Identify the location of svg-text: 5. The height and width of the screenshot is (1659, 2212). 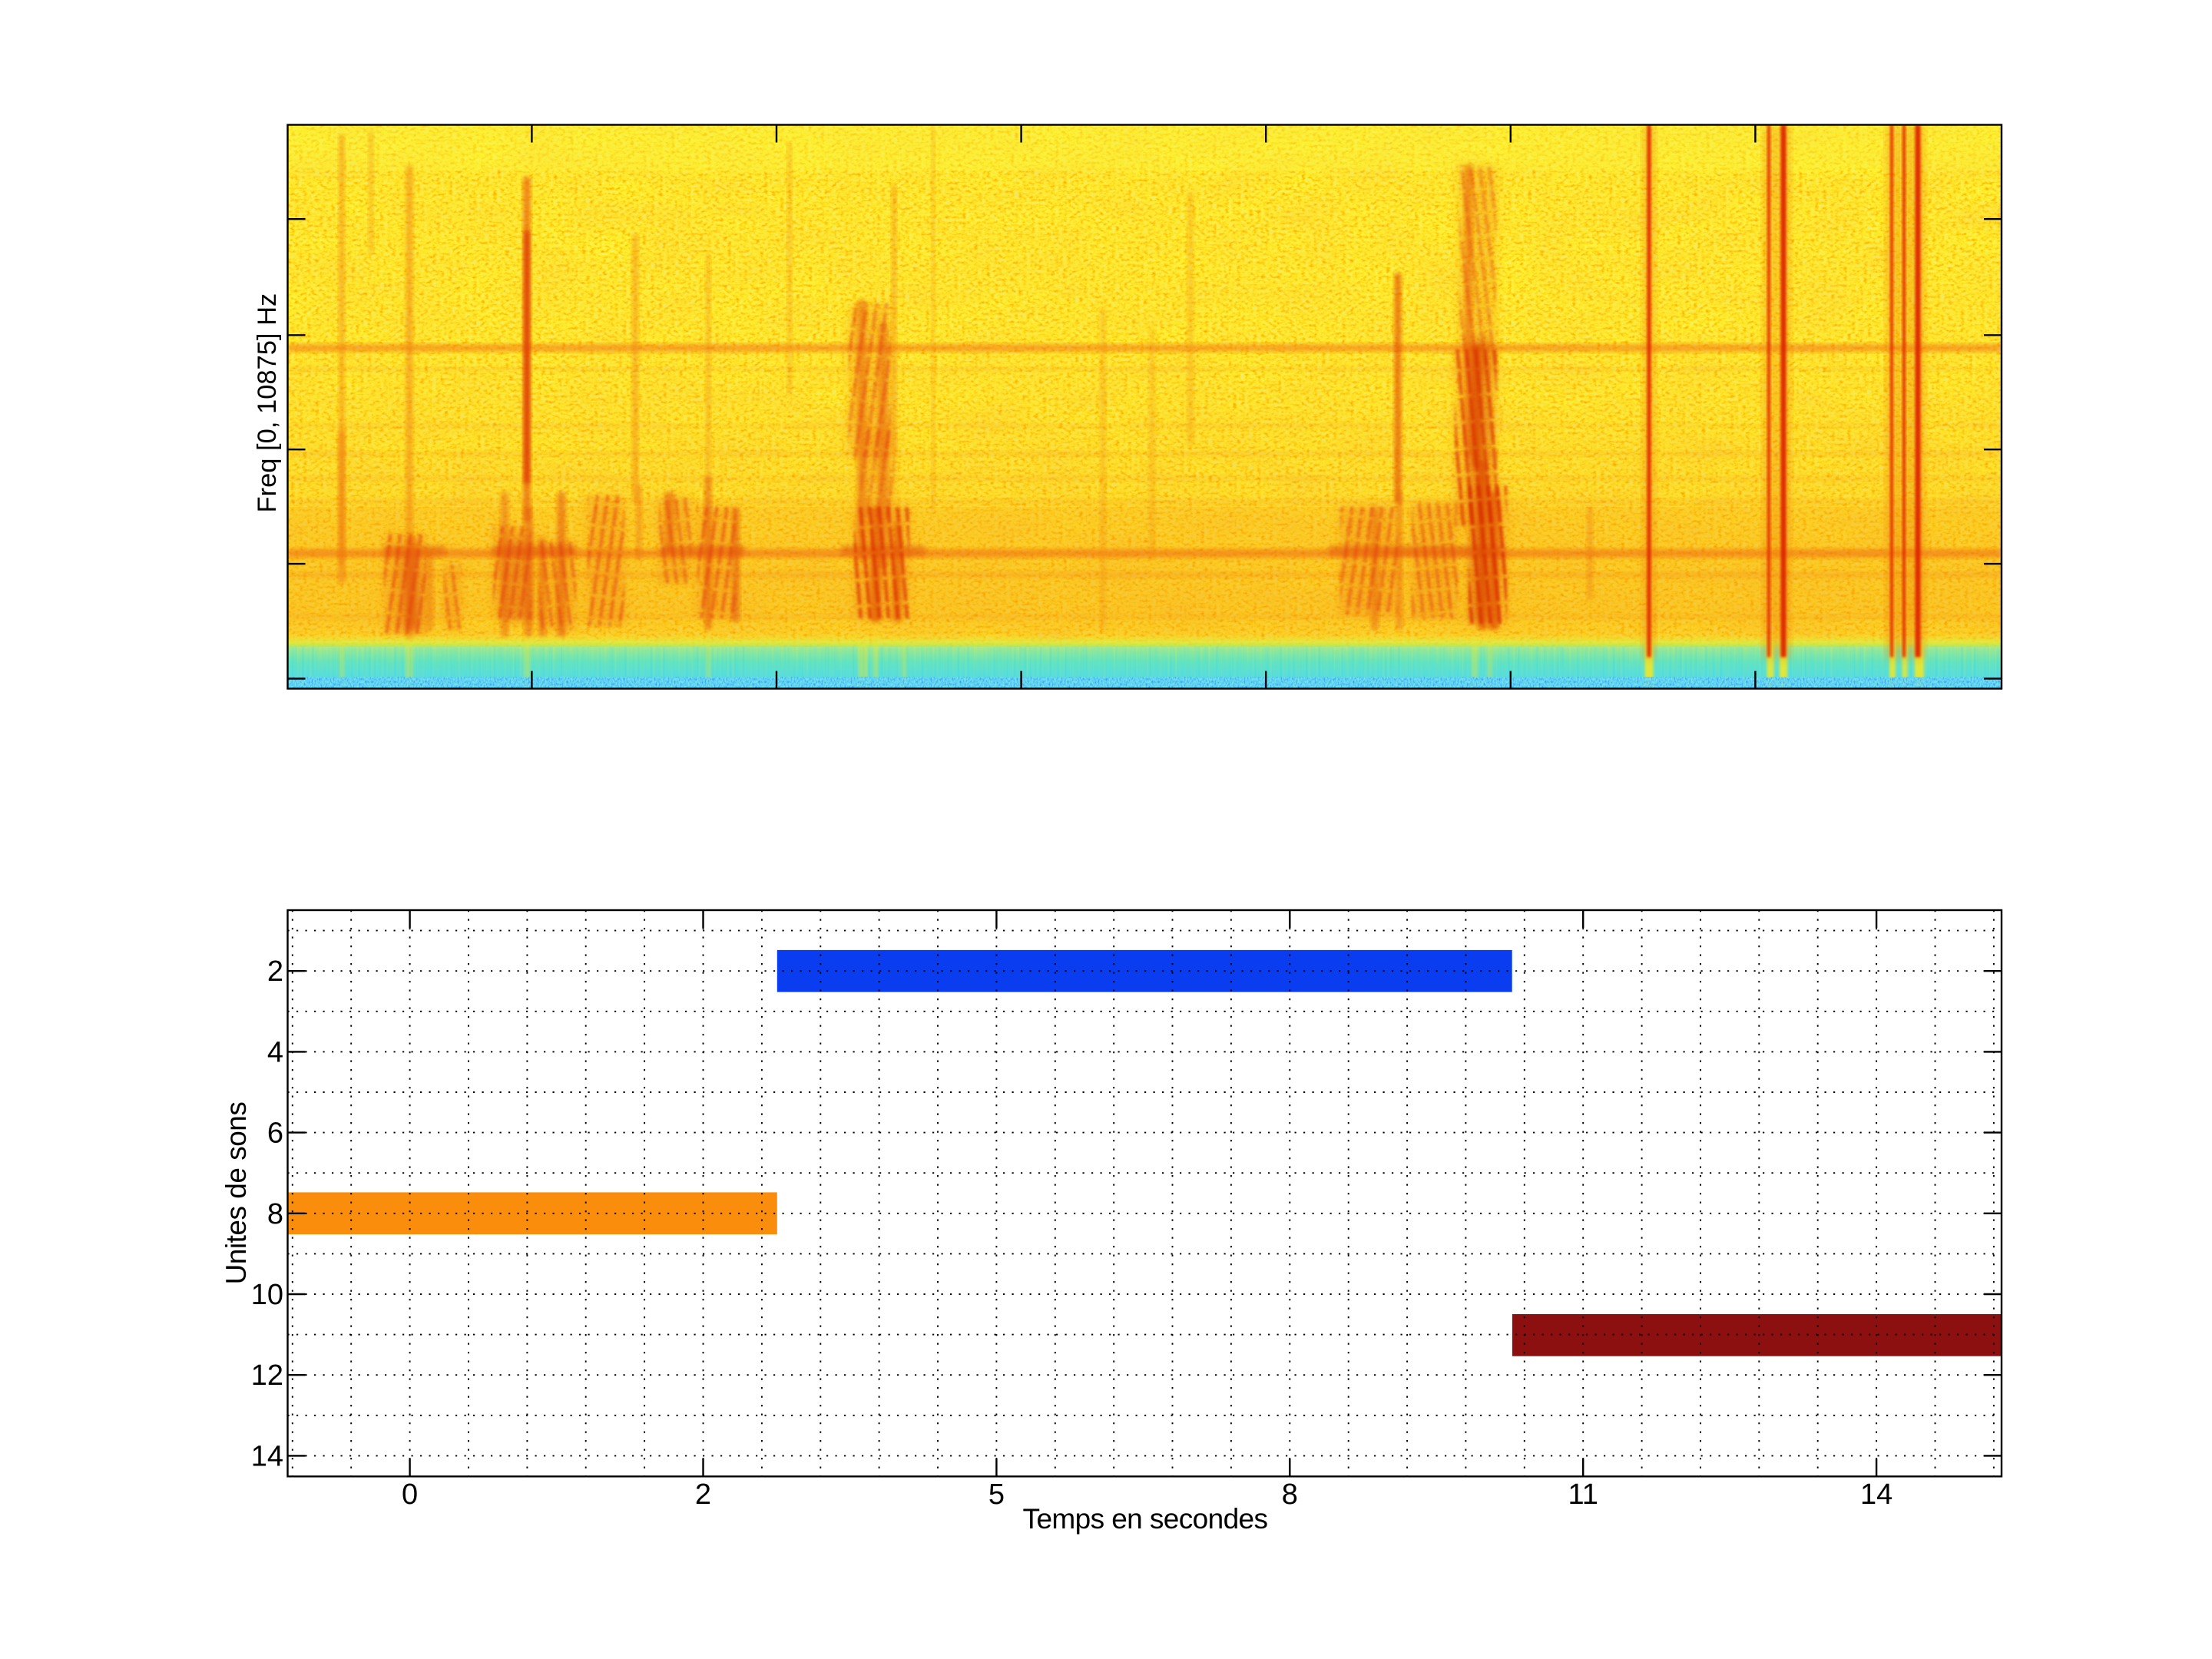
(997, 1495).